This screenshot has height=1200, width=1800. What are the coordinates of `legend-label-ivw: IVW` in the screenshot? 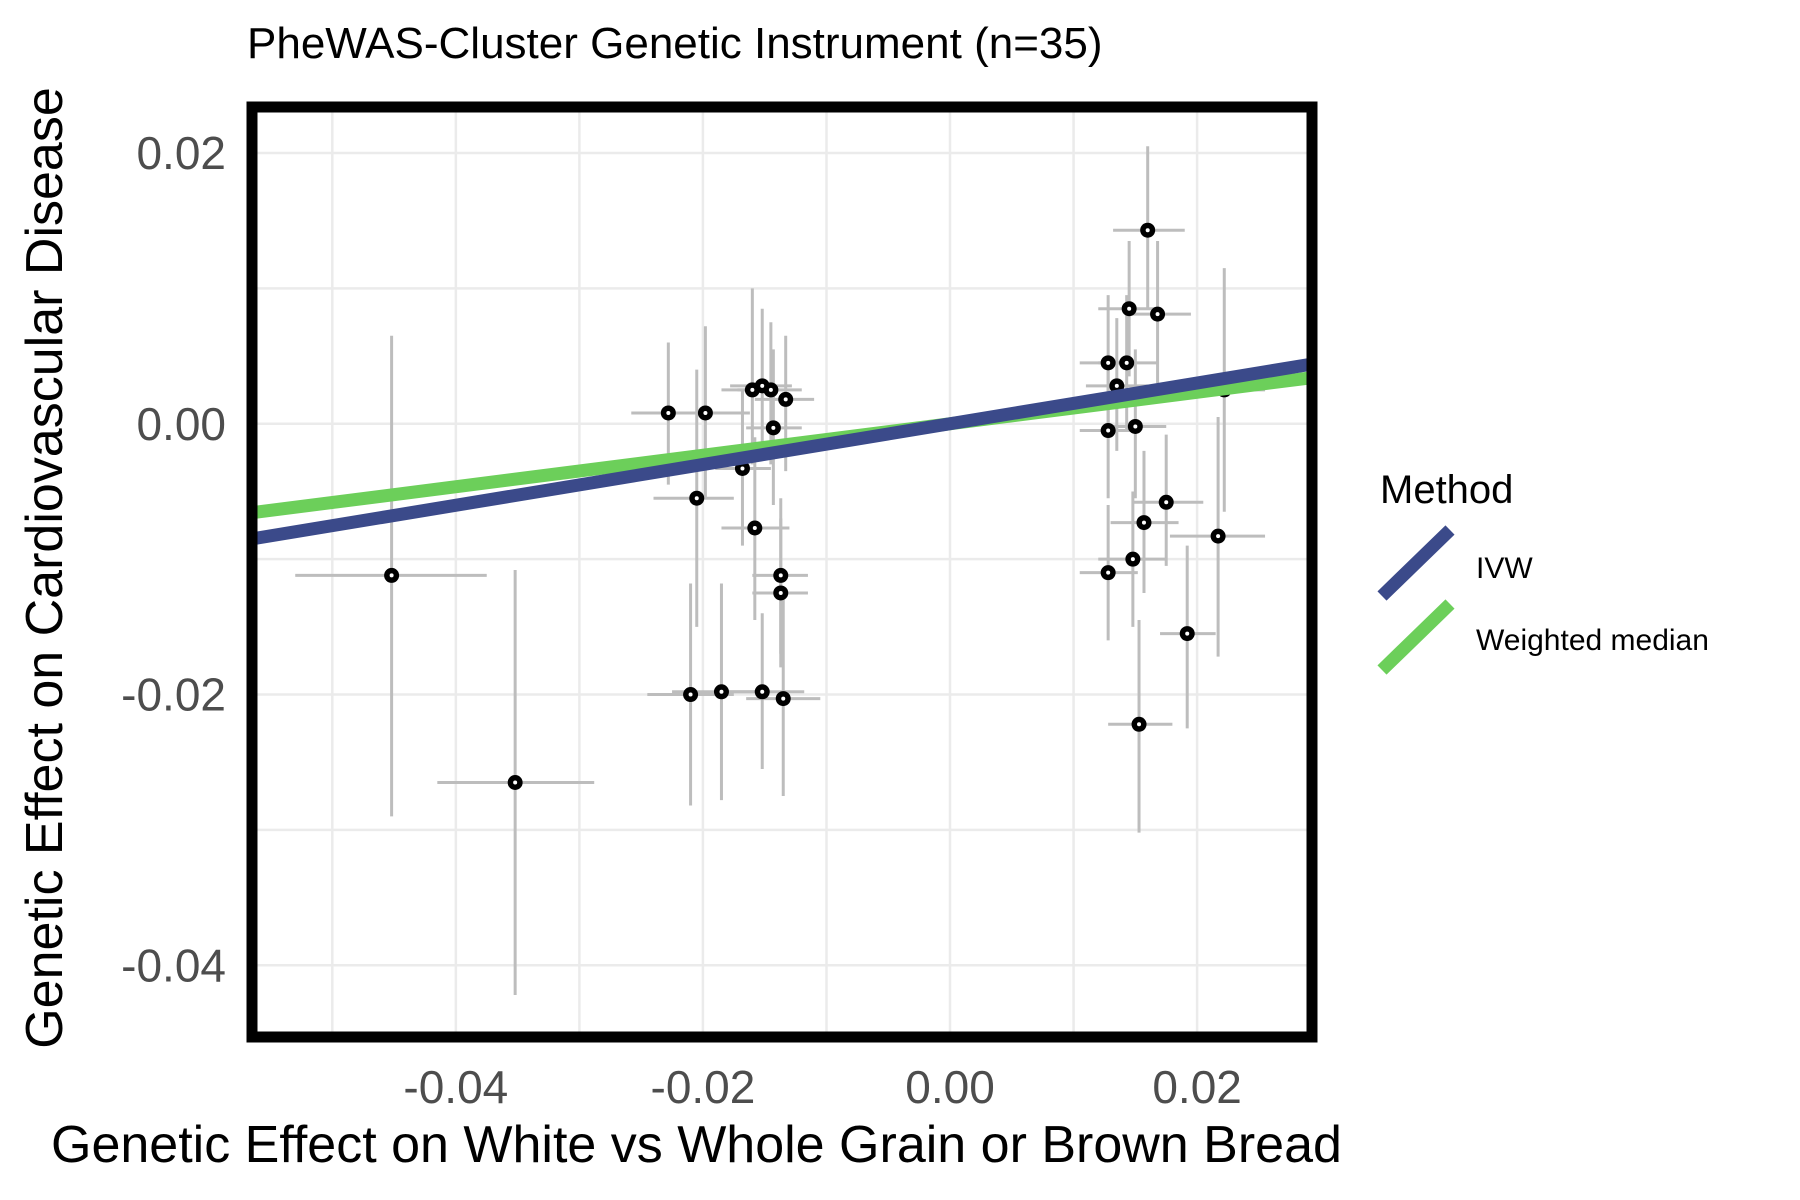 It's located at (1504, 568).